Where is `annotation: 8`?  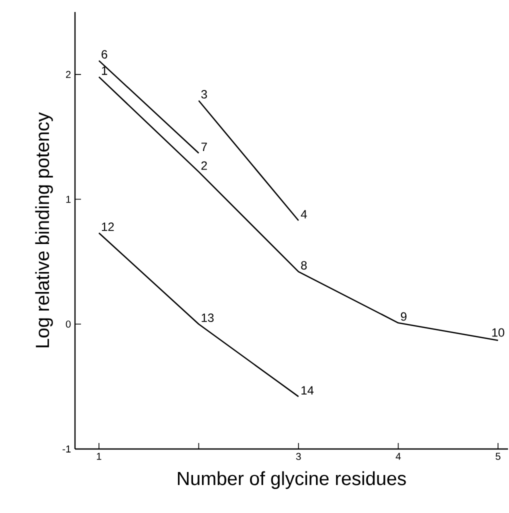 annotation: 8 is located at coordinates (304, 265).